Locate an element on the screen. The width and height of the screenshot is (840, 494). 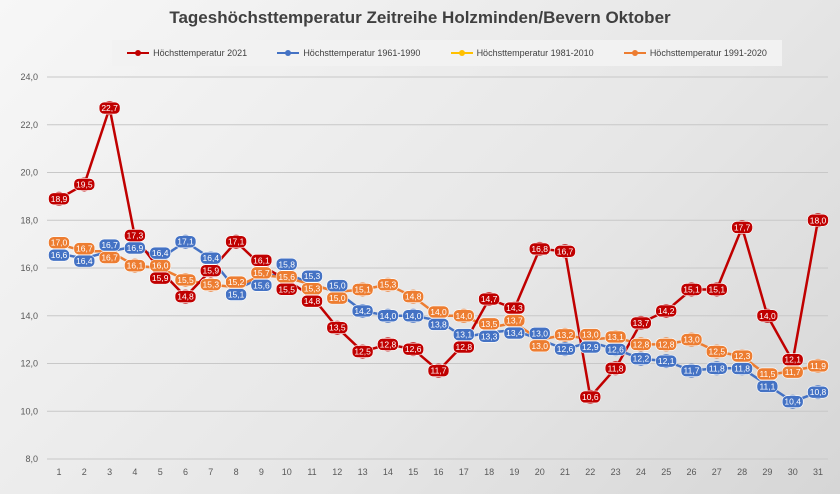
data-label: 22,7 is located at coordinates (109, 108).